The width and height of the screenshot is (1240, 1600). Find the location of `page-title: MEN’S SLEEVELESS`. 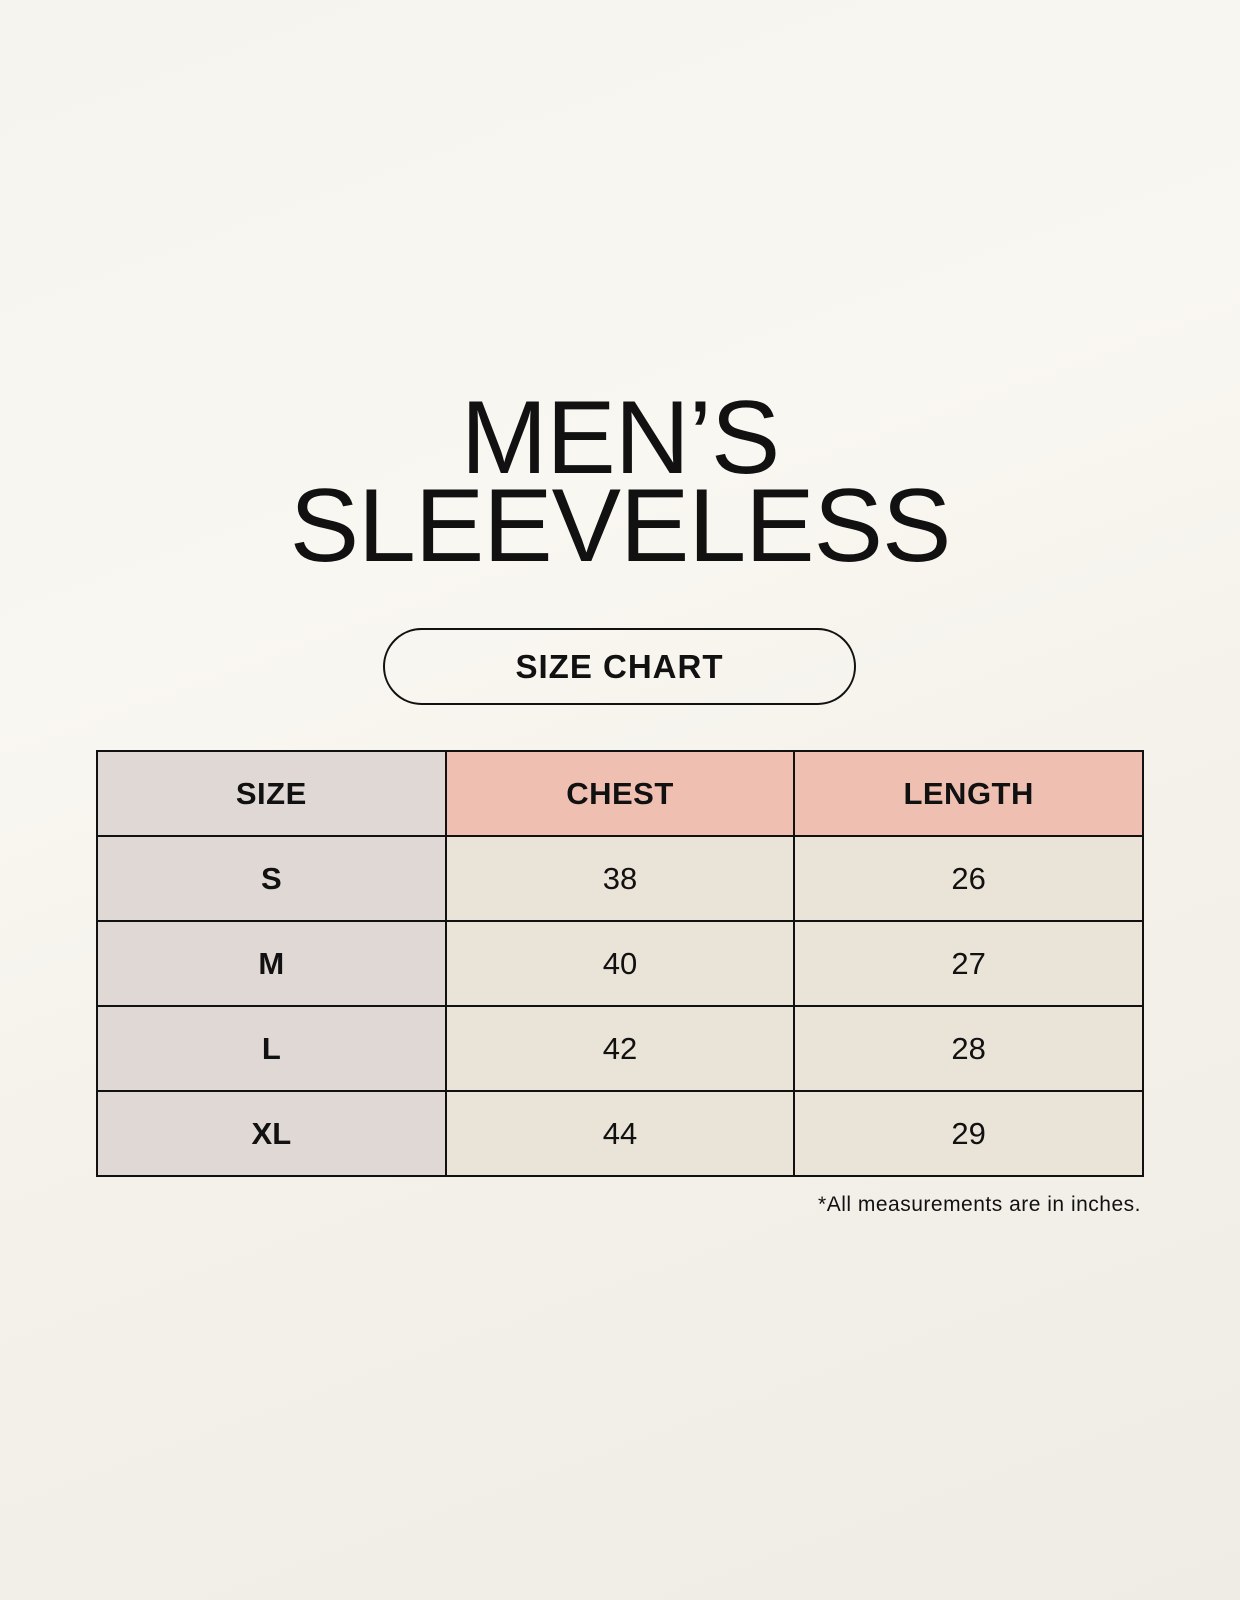

page-title: MEN’S SLEEVELESS is located at coordinates (620, 482).